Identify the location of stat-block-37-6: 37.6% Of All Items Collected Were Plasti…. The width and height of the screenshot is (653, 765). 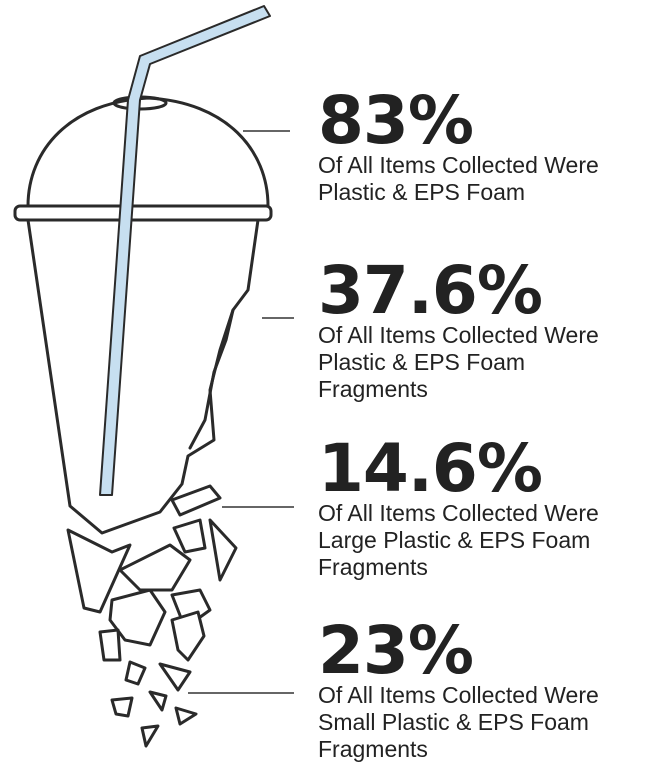
(483, 327).